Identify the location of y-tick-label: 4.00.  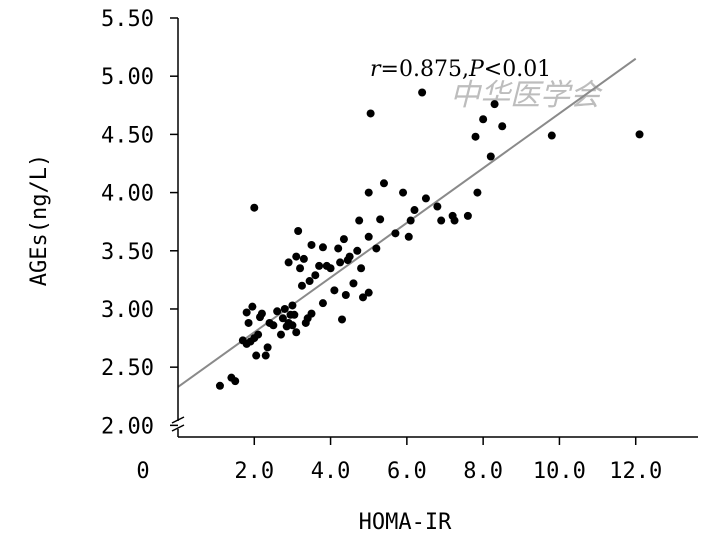
(127, 194).